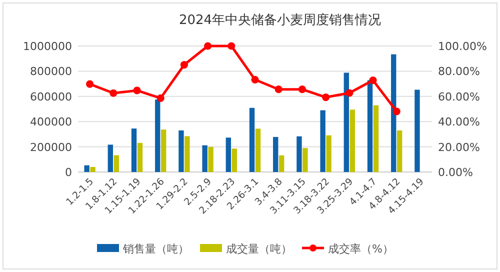  What do you see at coordinates (459, 122) in the screenshot?
I see `y2-tick-label: 40.00%` at bounding box center [459, 122].